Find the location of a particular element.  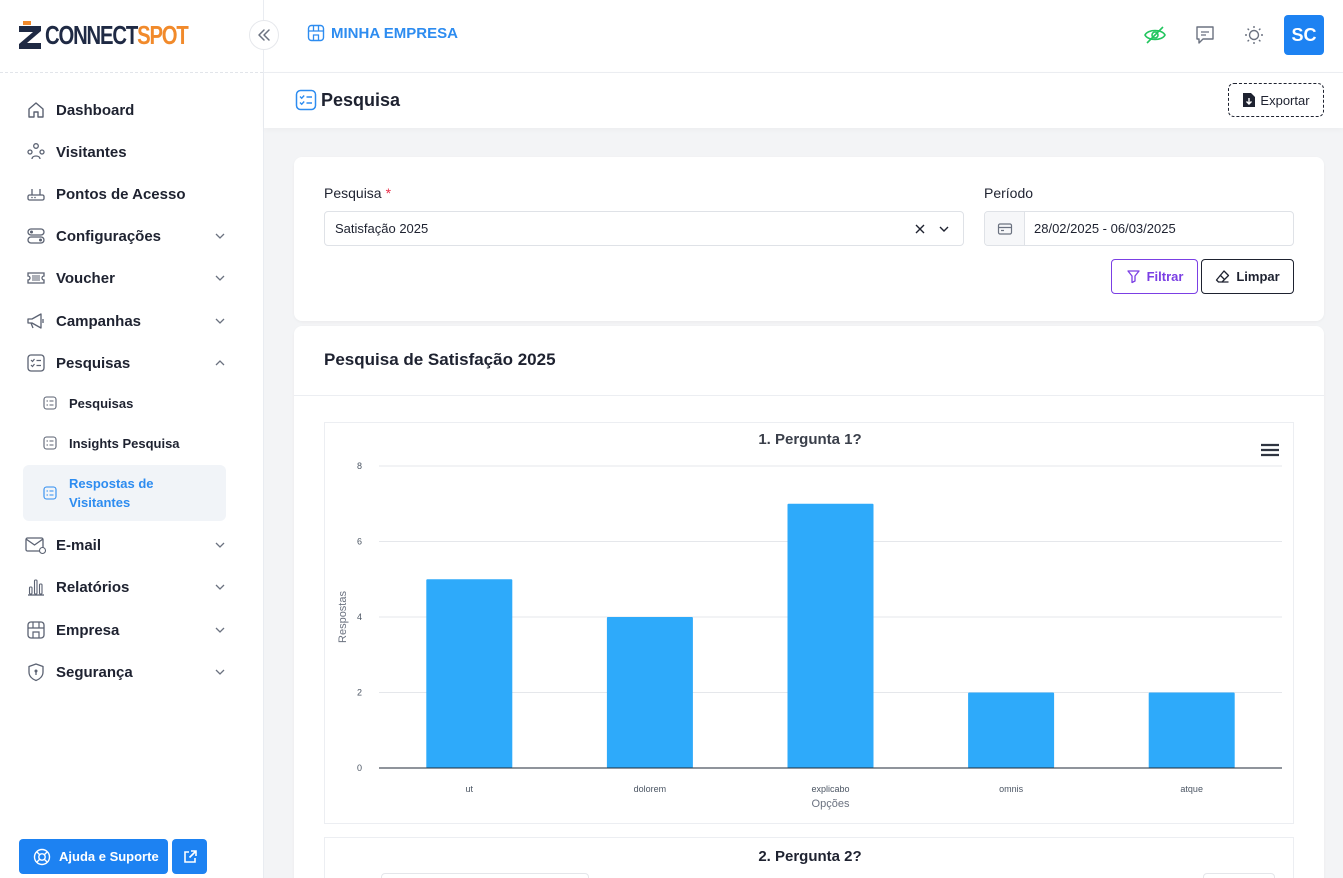

store-icon is located at coordinates (36, 630).